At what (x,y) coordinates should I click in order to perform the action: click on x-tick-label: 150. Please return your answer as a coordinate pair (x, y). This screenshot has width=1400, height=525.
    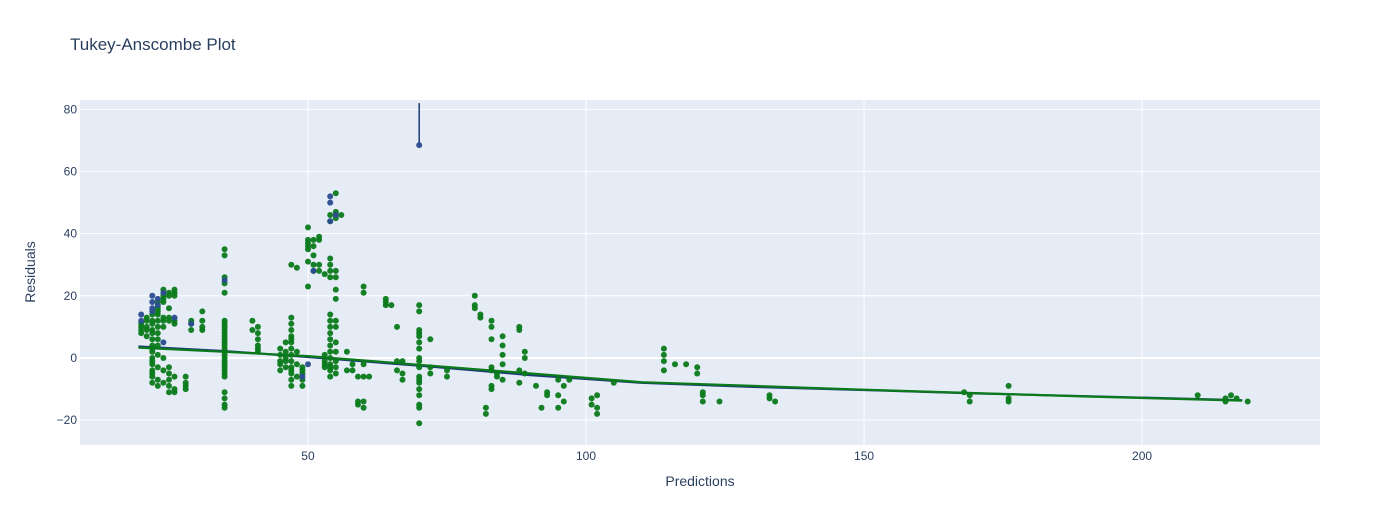
    Looking at the image, I should click on (864, 456).